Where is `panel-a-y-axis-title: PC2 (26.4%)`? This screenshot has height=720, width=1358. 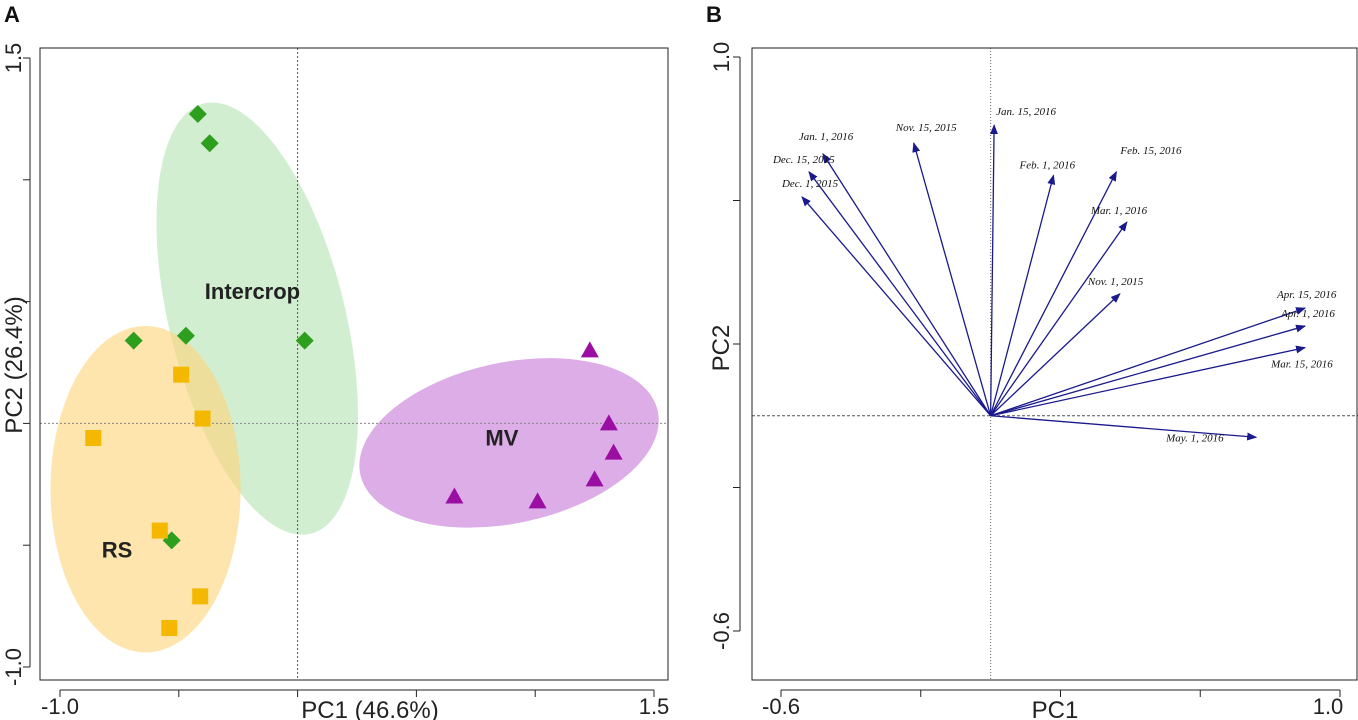
panel-a-y-axis-title: PC2 (26.4%) is located at coordinates (14, 364).